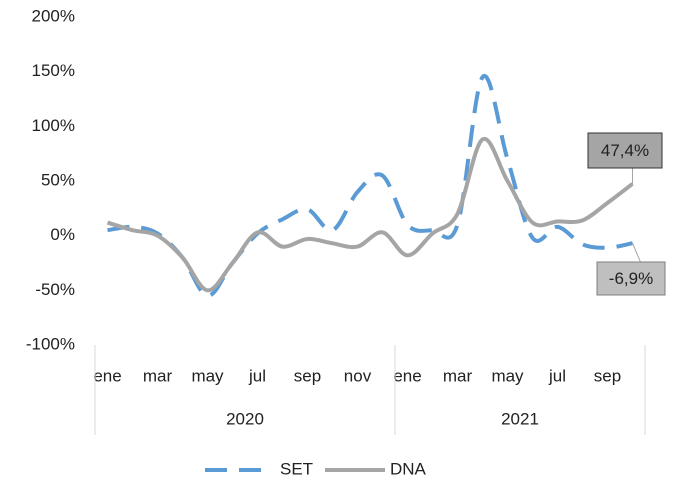  What do you see at coordinates (520, 418) in the screenshot?
I see `group-label: 2021` at bounding box center [520, 418].